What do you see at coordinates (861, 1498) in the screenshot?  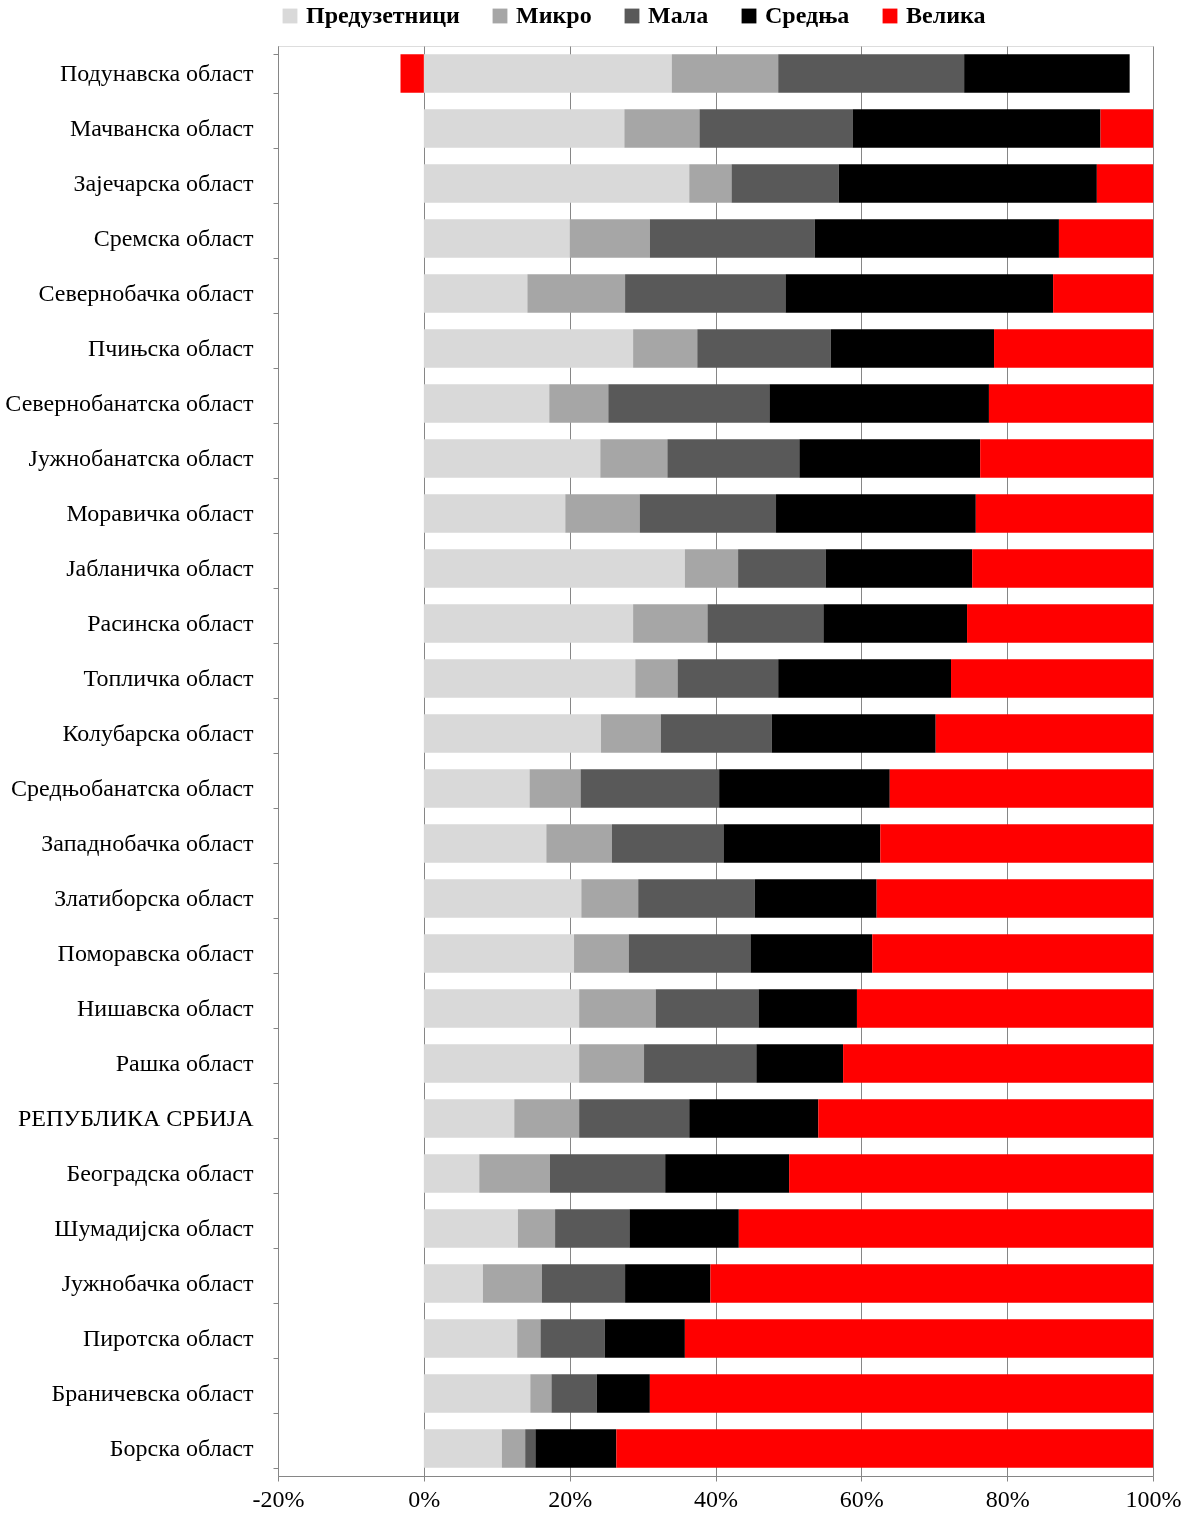 I see `x-tick-label: 60%` at bounding box center [861, 1498].